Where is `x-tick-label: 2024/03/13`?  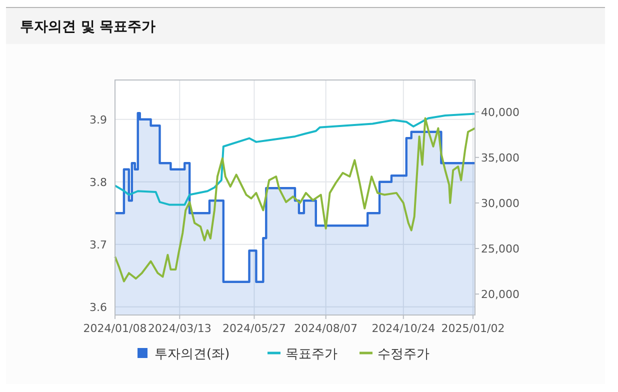 x-tick-label: 2024/03/13 is located at coordinates (180, 328).